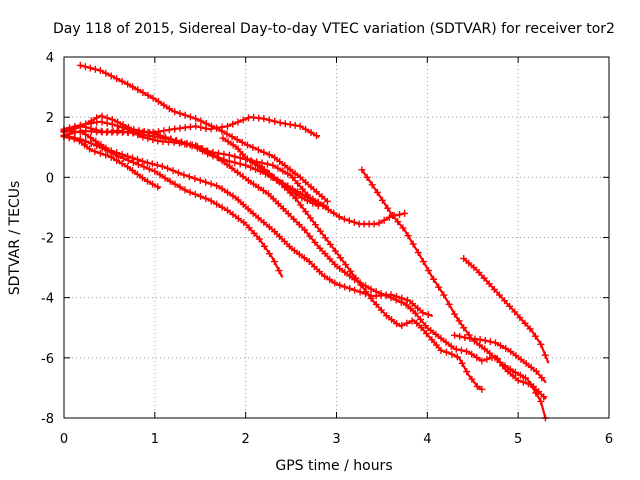 The width and height of the screenshot is (640, 480). What do you see at coordinates (50, 58) in the screenshot?
I see `y-tick-label: 4` at bounding box center [50, 58].